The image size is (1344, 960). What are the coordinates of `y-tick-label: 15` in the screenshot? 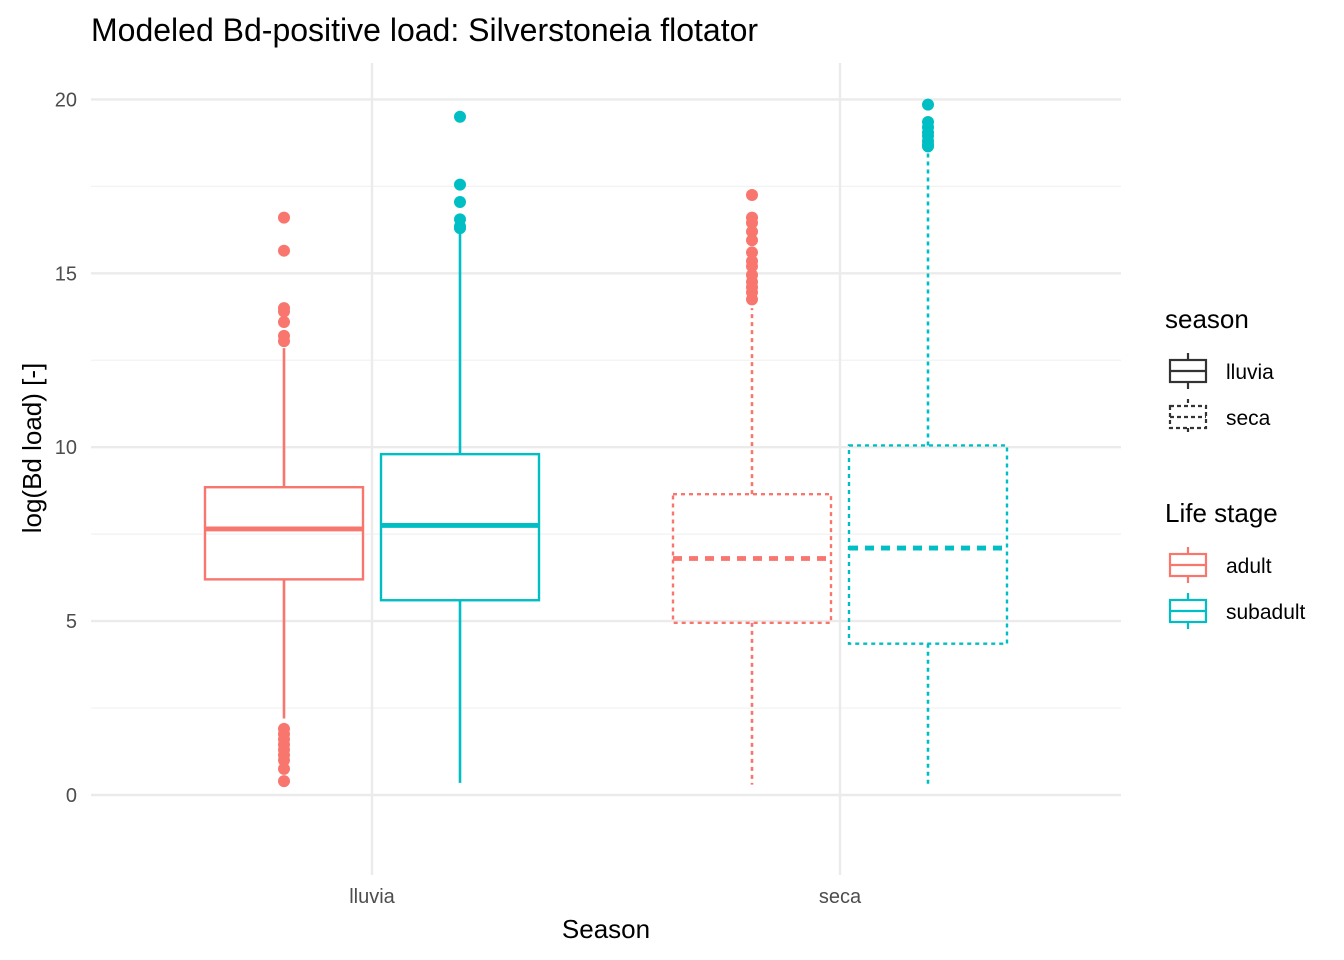 It's located at (66, 274).